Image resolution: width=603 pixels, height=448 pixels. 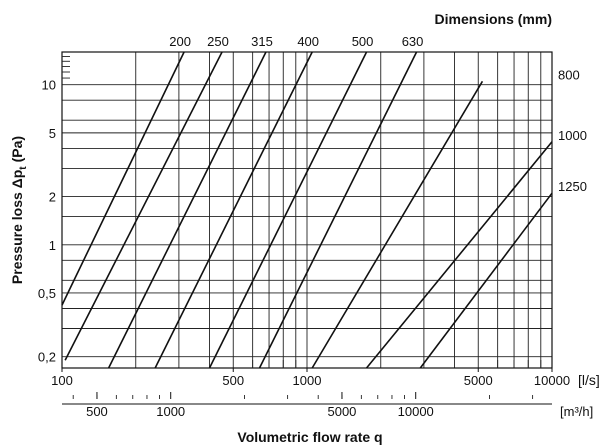 I want to click on y-axis-label: Pressure loss Δpt (Pa), so click(x=19, y=210).